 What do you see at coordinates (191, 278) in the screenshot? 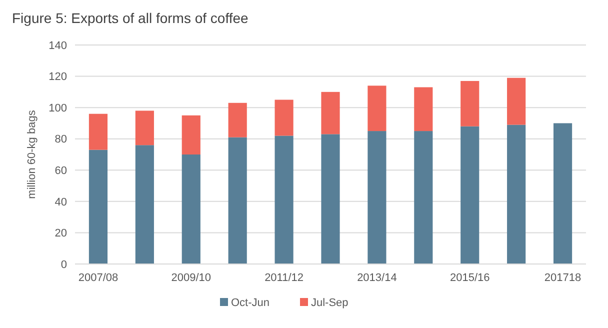
I see `x-tick-label: 2009/10` at bounding box center [191, 278].